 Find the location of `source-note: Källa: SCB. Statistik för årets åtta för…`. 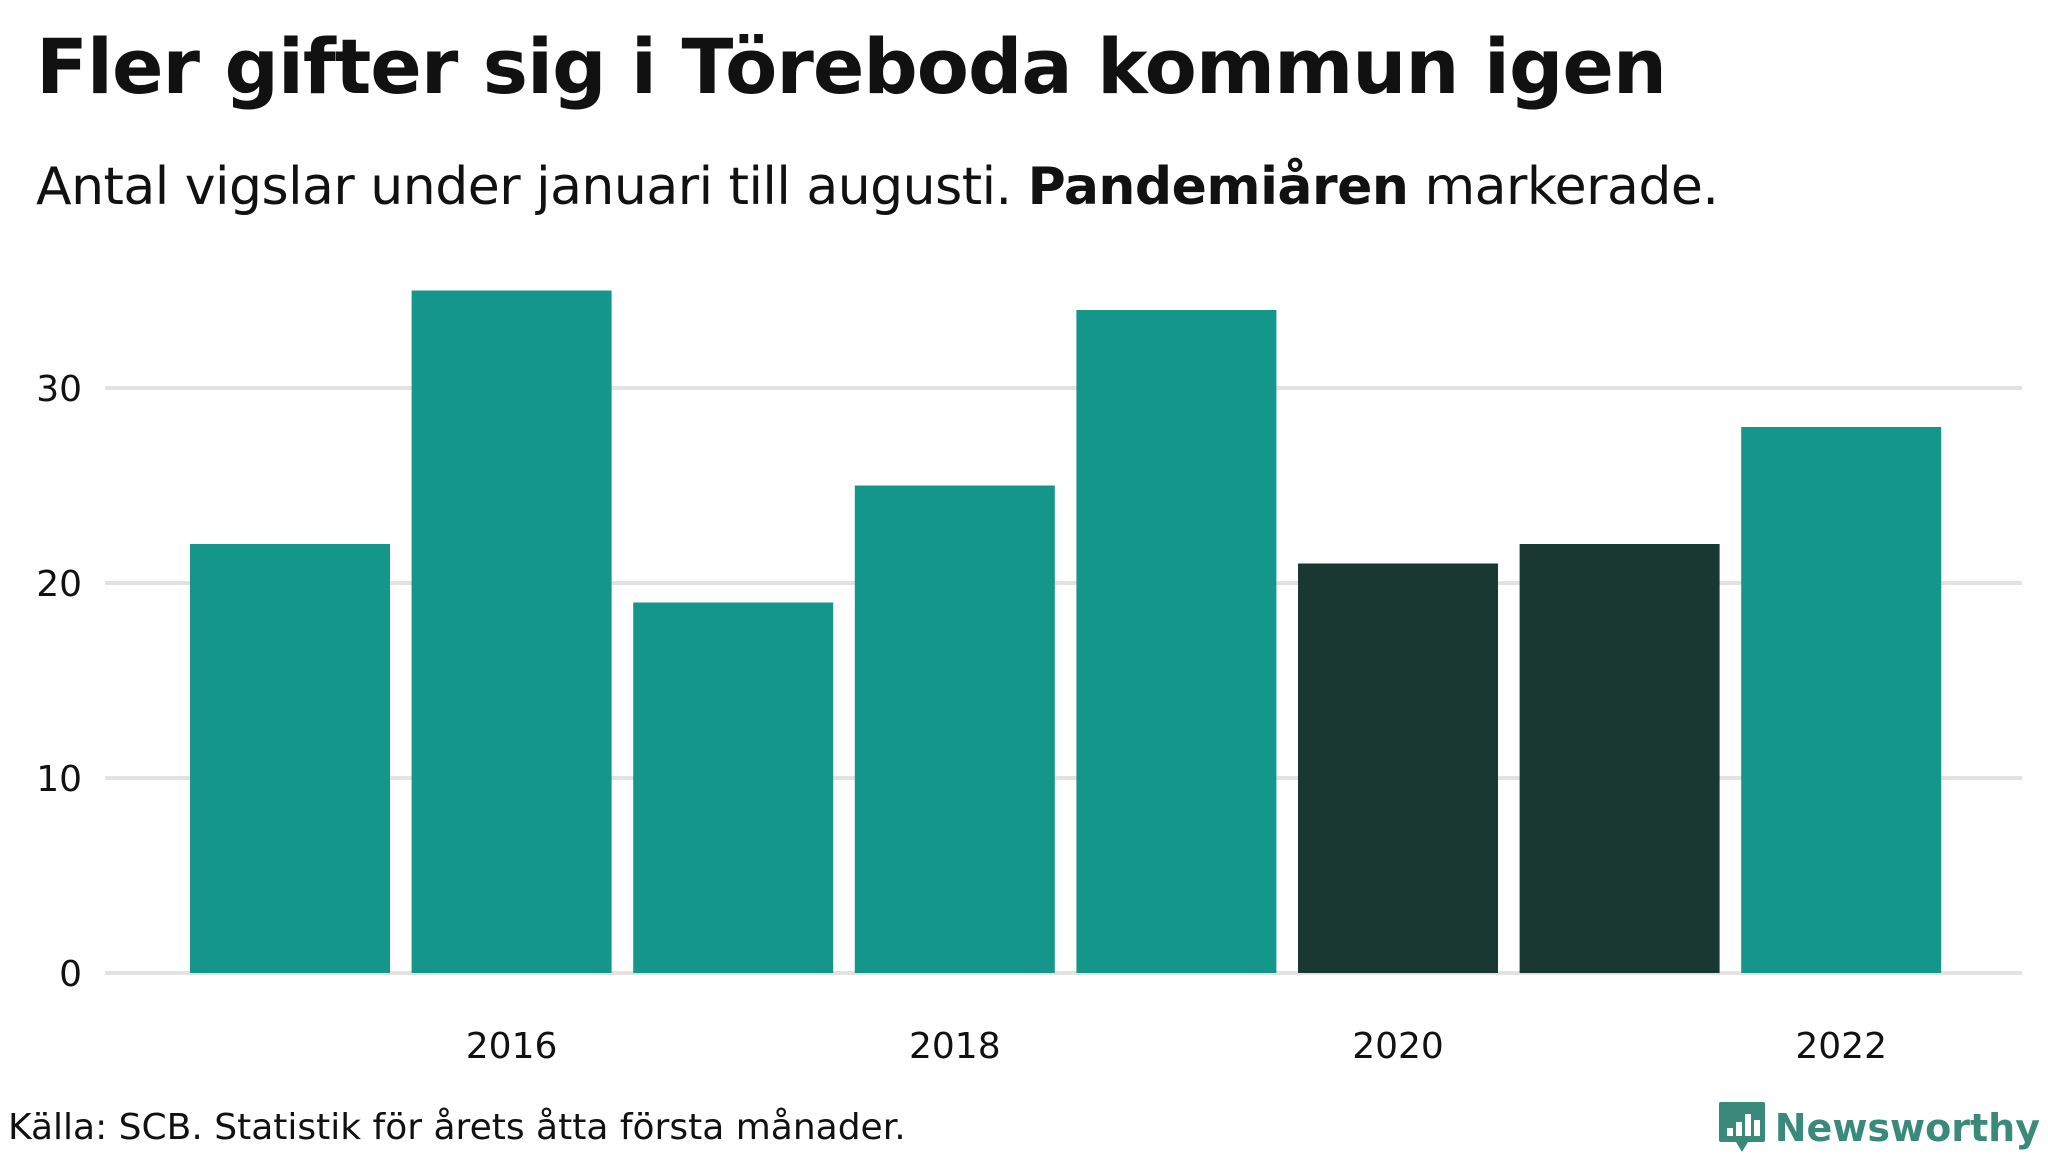

source-note: Källa: SCB. Statistik för årets åtta för… is located at coordinates (457, 1127).